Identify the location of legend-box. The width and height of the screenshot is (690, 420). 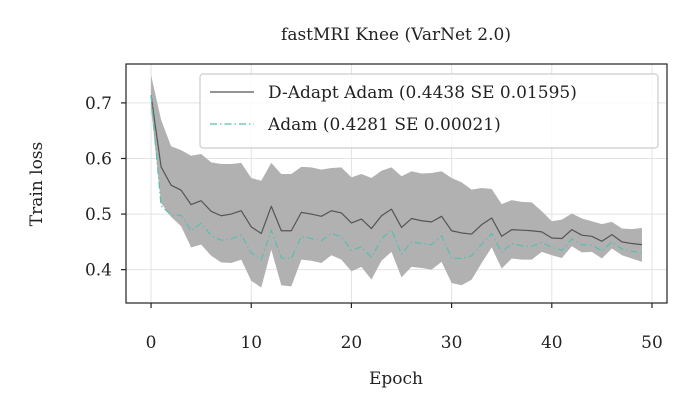
(429, 111).